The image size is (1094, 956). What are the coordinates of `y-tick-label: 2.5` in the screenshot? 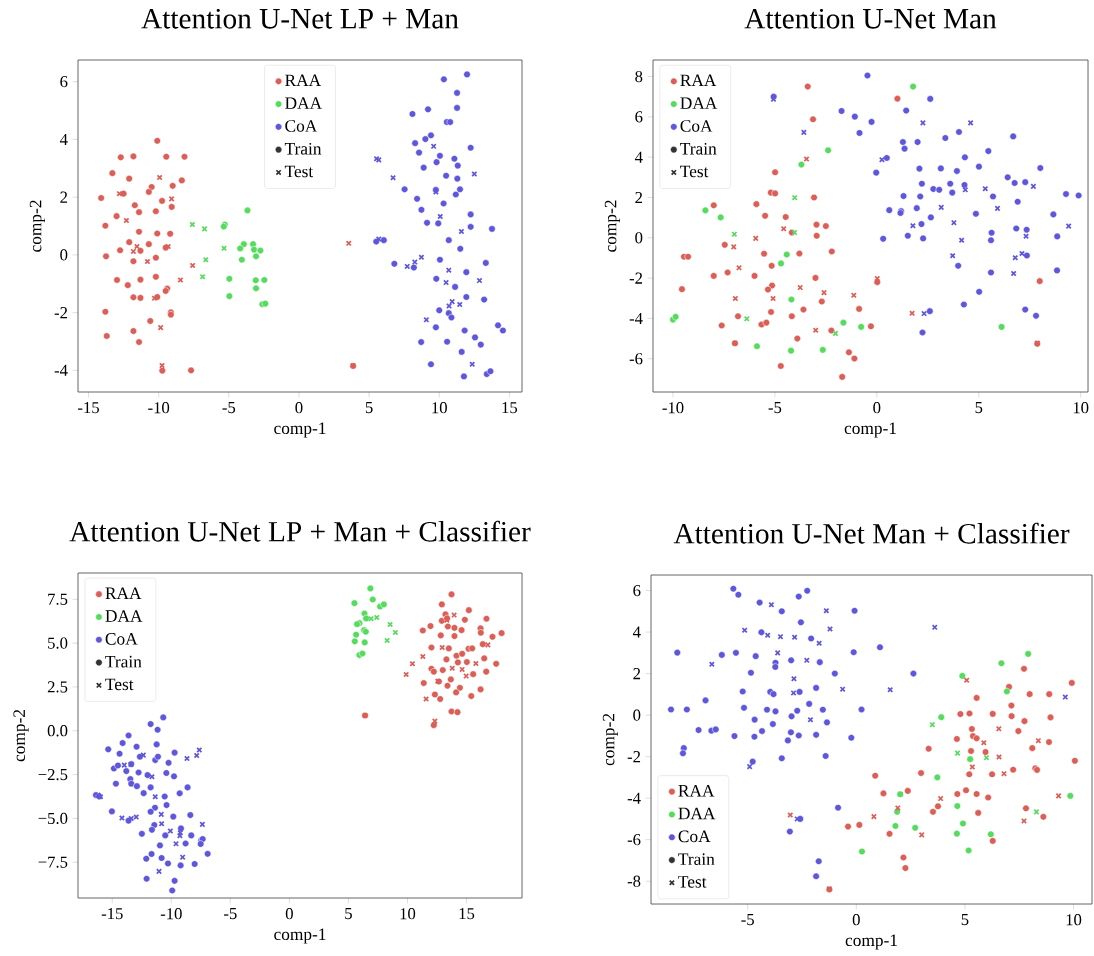 It's located at (57, 687).